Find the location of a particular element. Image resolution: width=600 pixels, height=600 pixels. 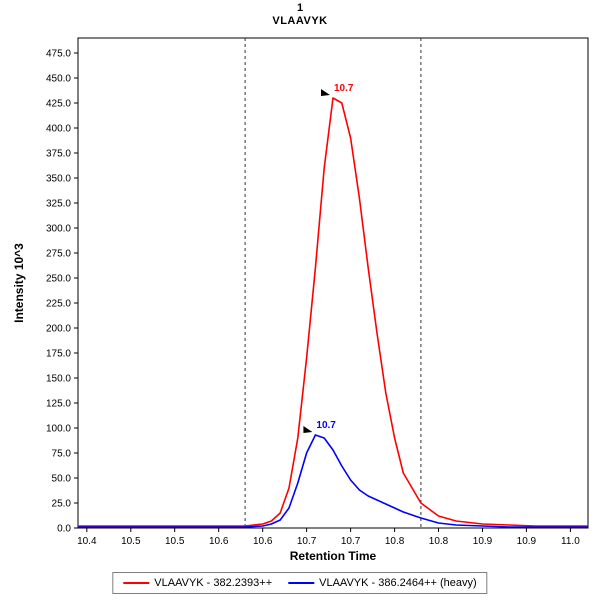

x-tick-label: 11.0 is located at coordinates (570, 541).